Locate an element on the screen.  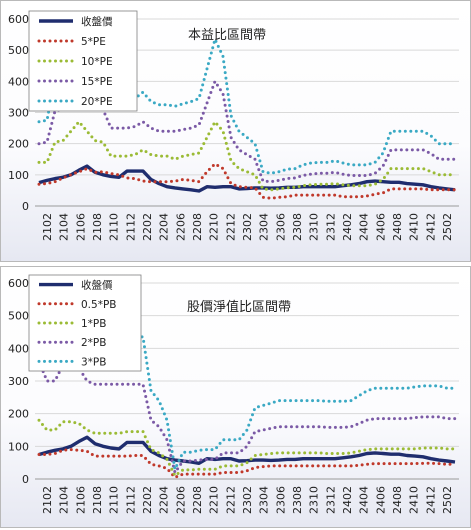
legend-label: 1*PB is located at coordinates (93, 324).